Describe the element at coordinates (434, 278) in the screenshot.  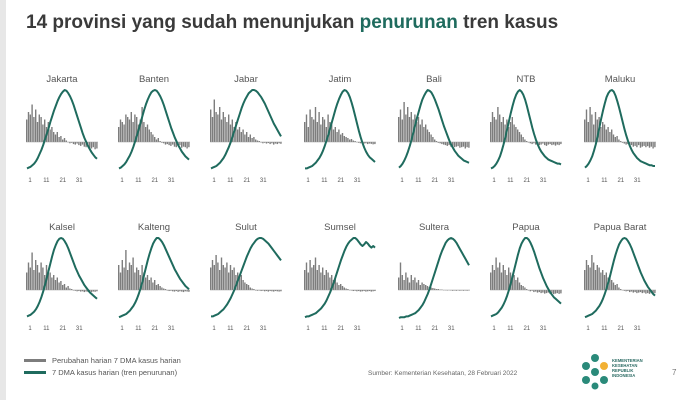
I see `trend-line` at that location.